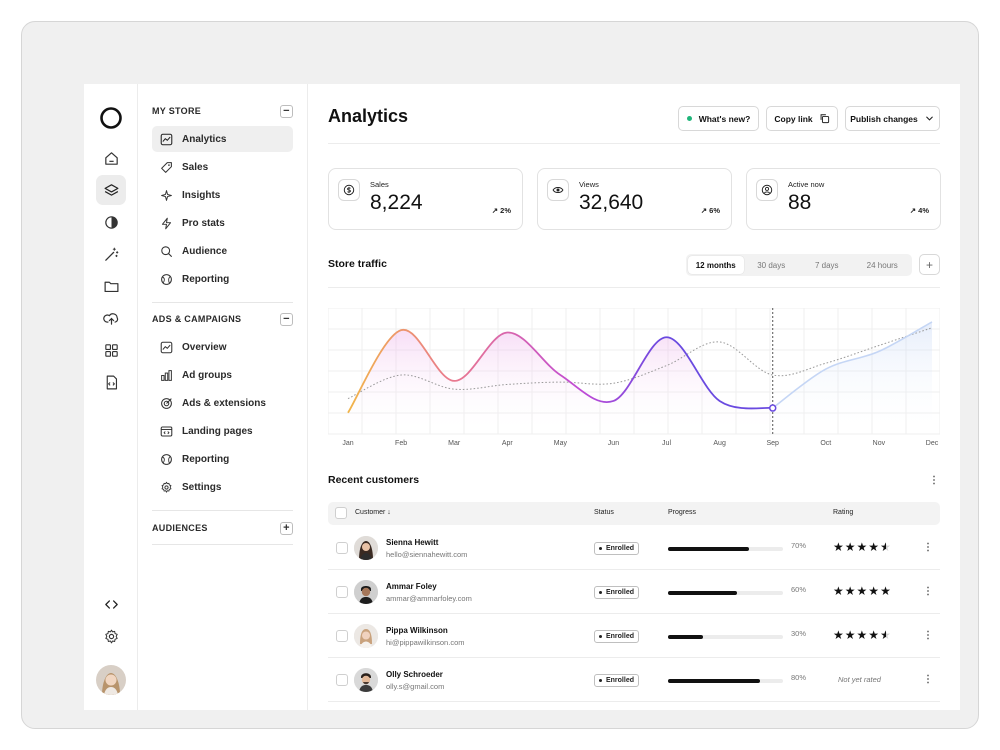 The height and width of the screenshot is (750, 1000). What do you see at coordinates (111, 604) in the screenshot?
I see `code-icon` at bounding box center [111, 604].